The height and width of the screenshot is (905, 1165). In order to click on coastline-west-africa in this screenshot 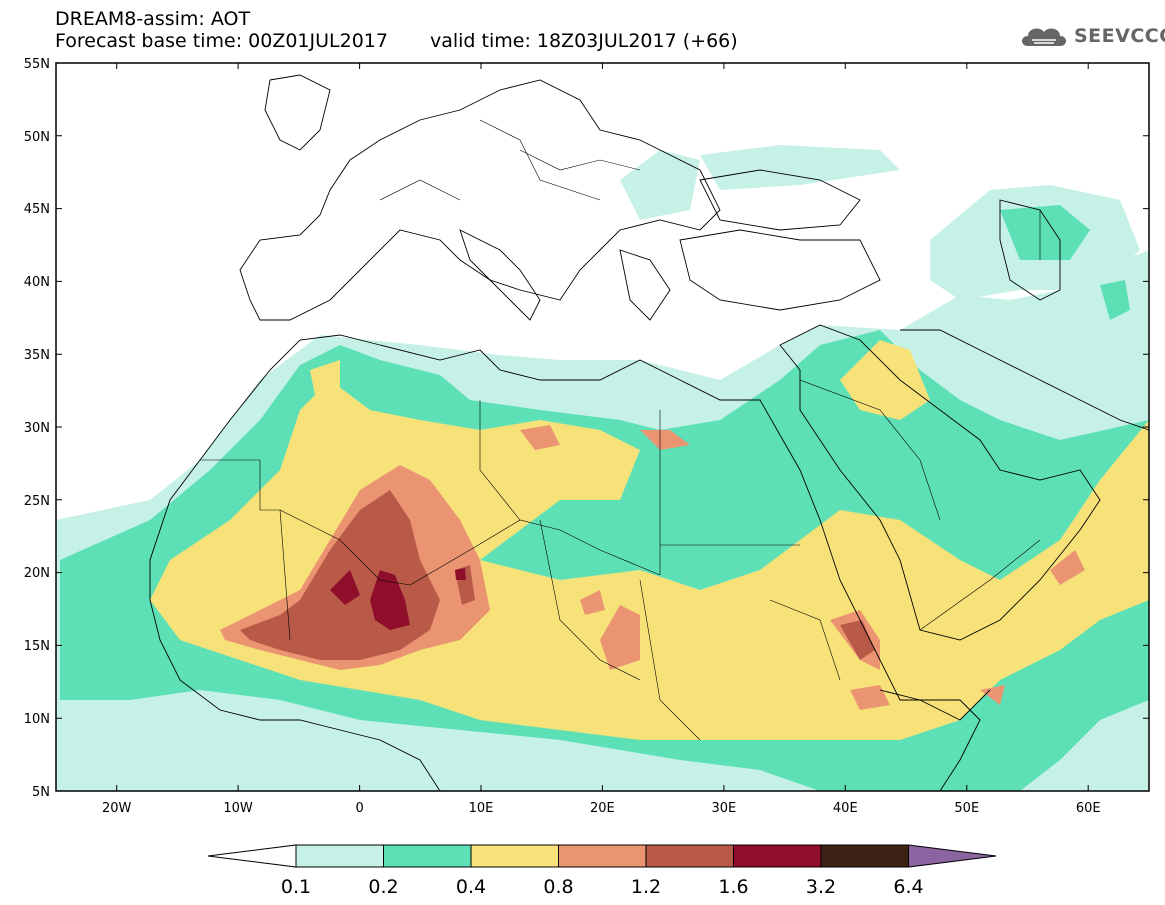, I will do `click(295, 625)`.